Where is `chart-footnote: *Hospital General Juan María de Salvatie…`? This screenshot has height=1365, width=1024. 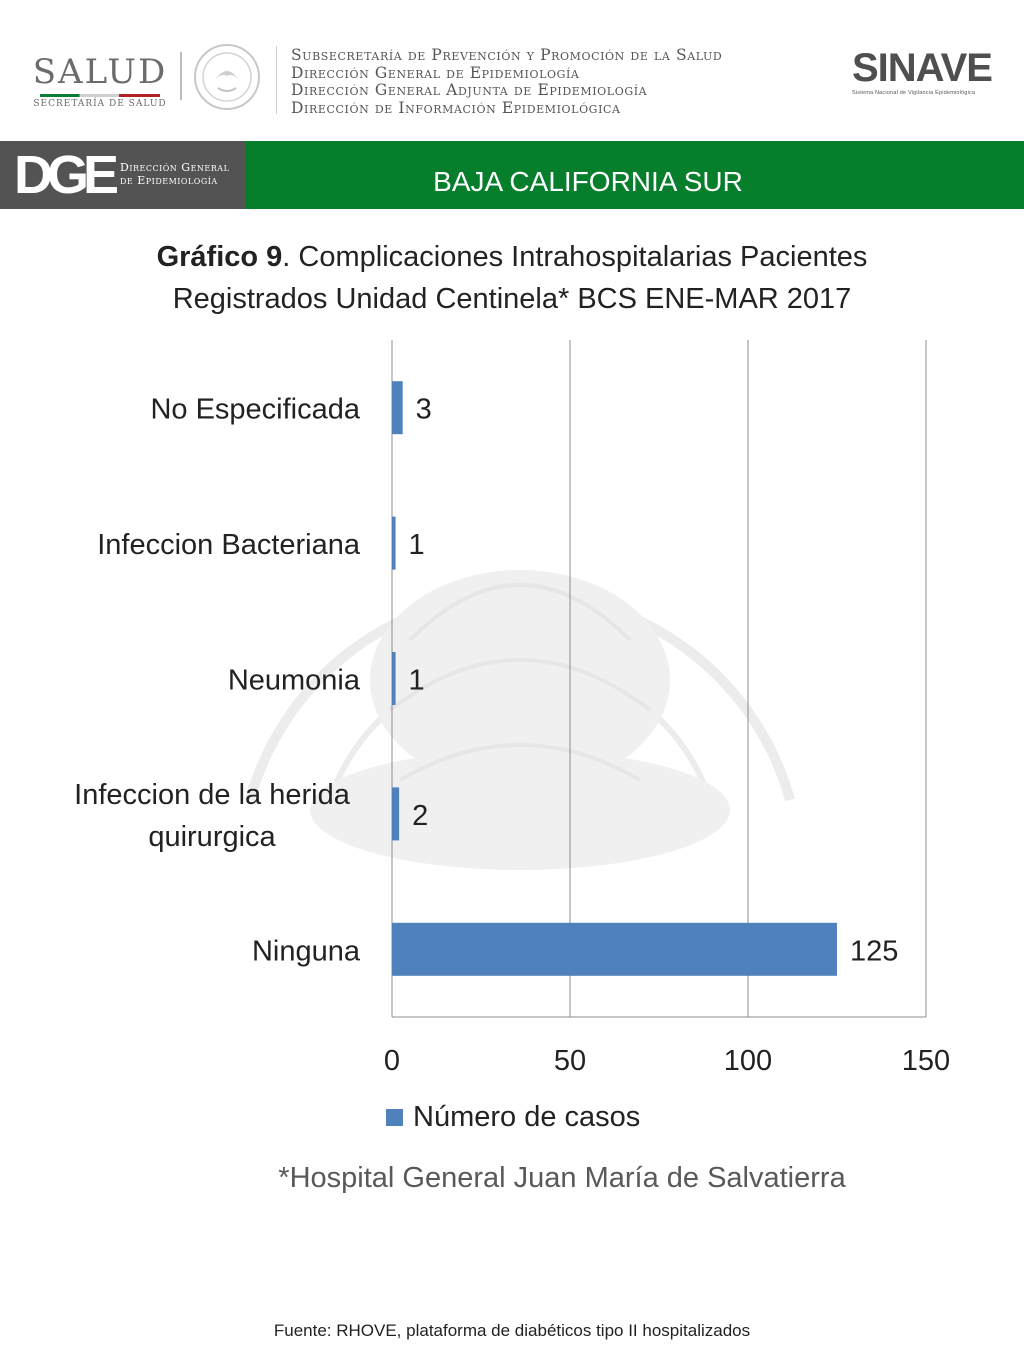 chart-footnote: *Hospital General Juan María de Salvatie… is located at coordinates (562, 1178).